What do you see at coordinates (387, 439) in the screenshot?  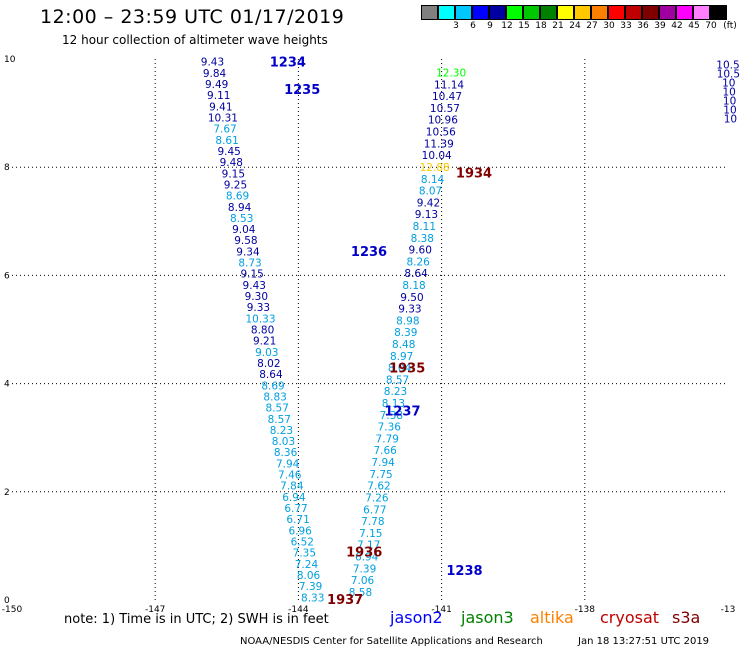 I see `wave-height-label: 7.79` at bounding box center [387, 439].